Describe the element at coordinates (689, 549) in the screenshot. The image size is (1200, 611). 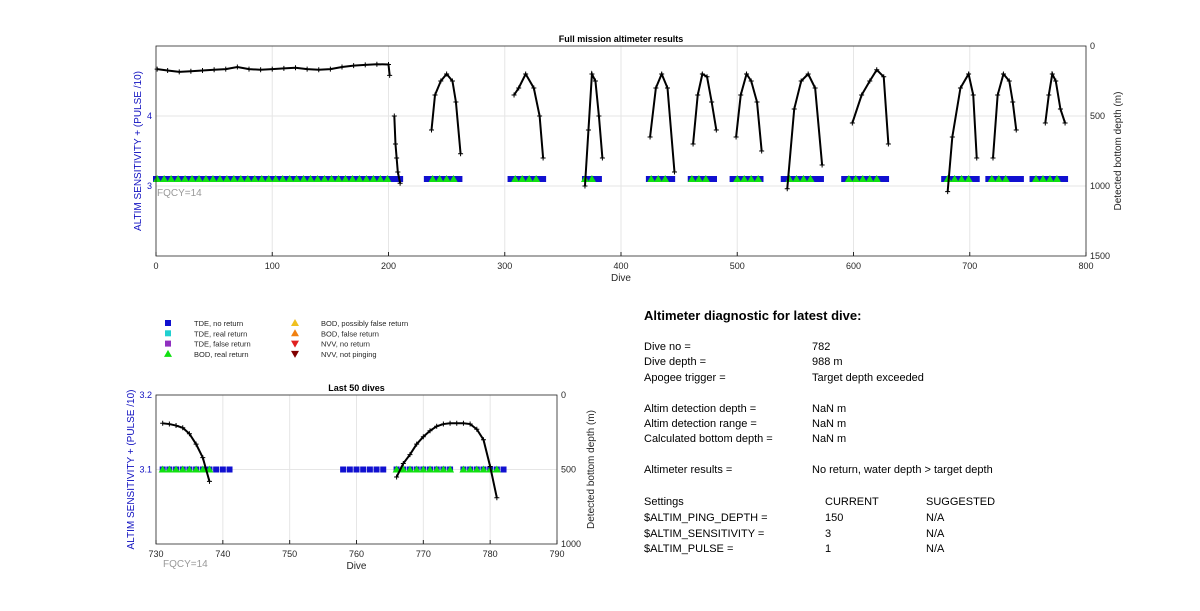
I see `setting-name: $ALTIM_PULSE =` at that location.